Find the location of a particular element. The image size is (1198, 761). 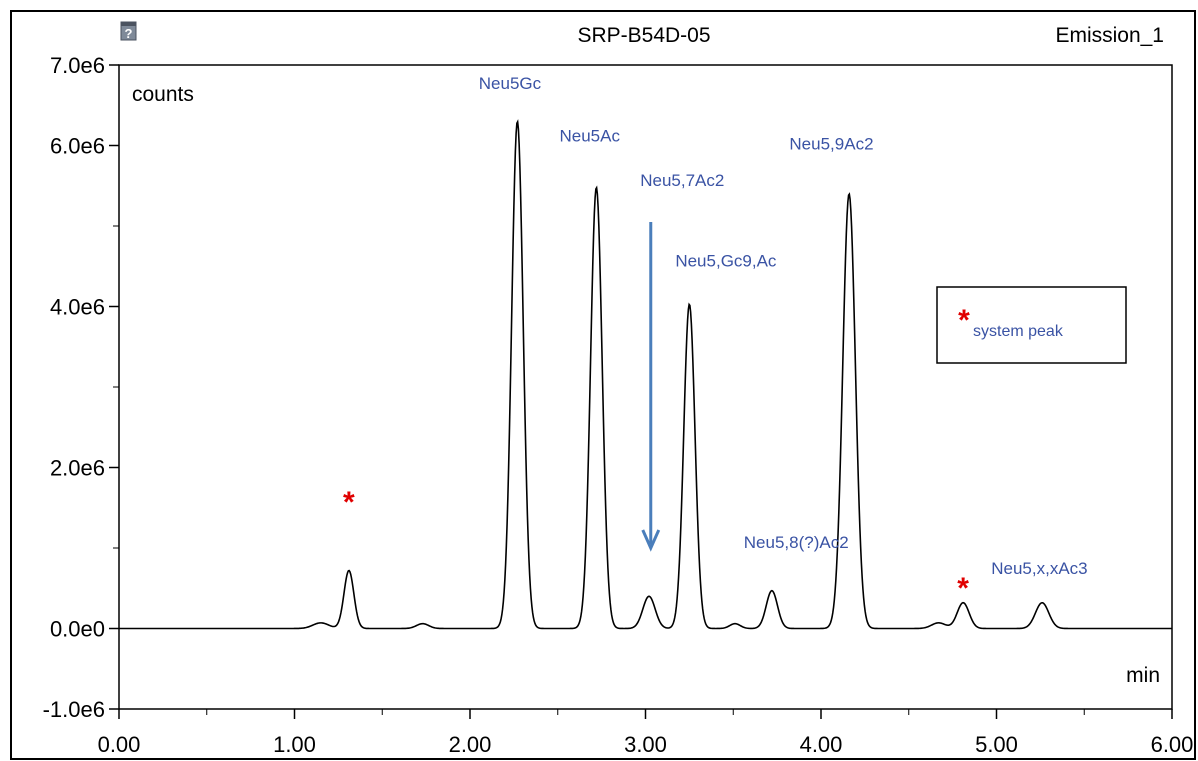

peak-label: Neu5,8(?)Ac2 is located at coordinates (796, 542).